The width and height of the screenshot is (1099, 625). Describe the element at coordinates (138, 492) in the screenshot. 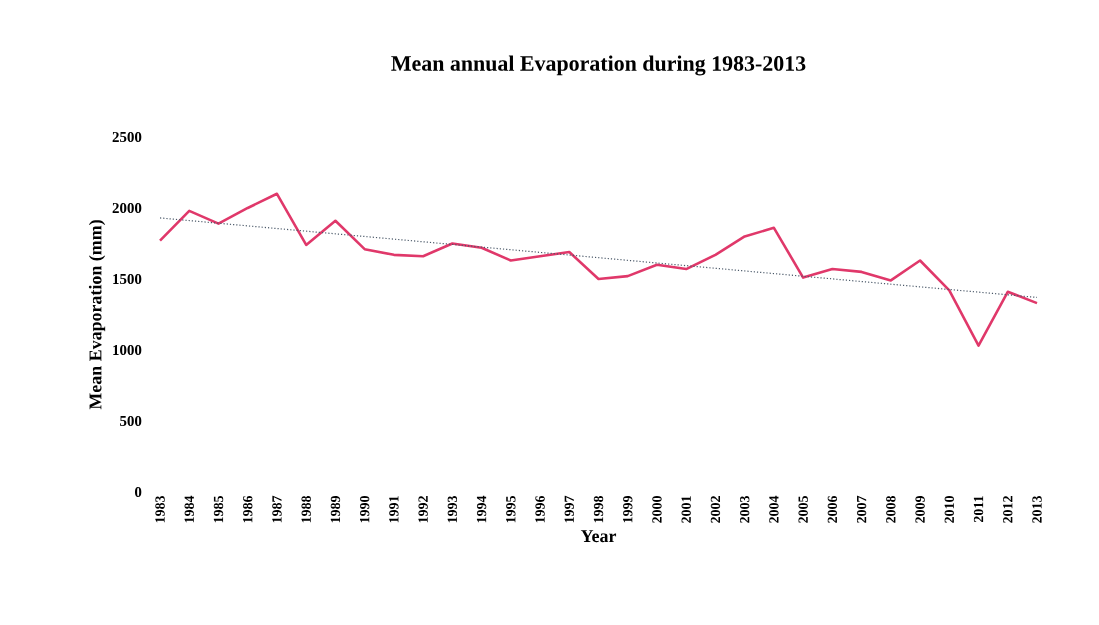

I see `y-tick-label: 0` at that location.